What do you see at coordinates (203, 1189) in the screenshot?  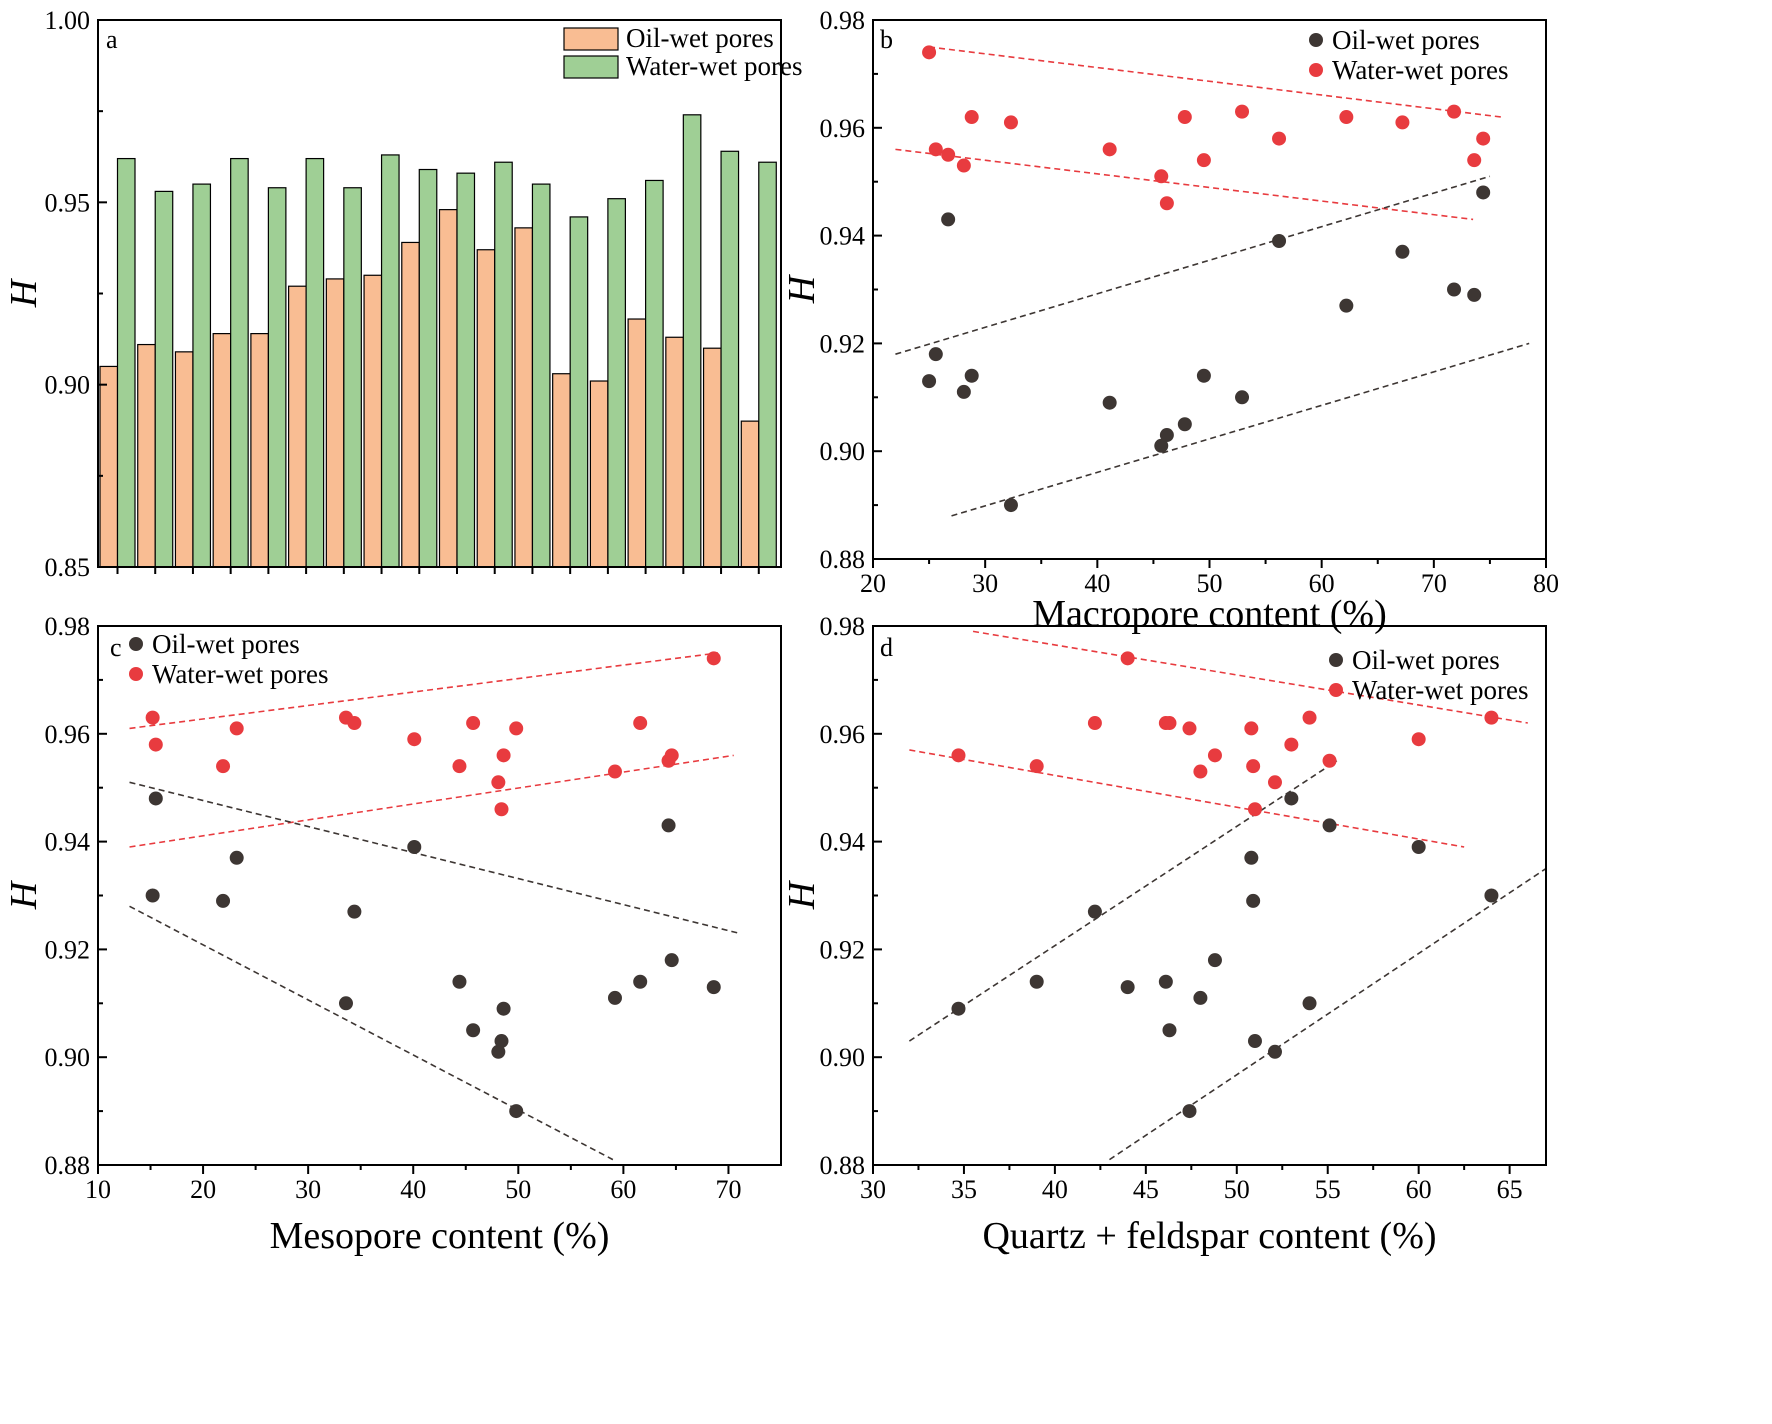 I see `x-tick-label: 20` at bounding box center [203, 1189].